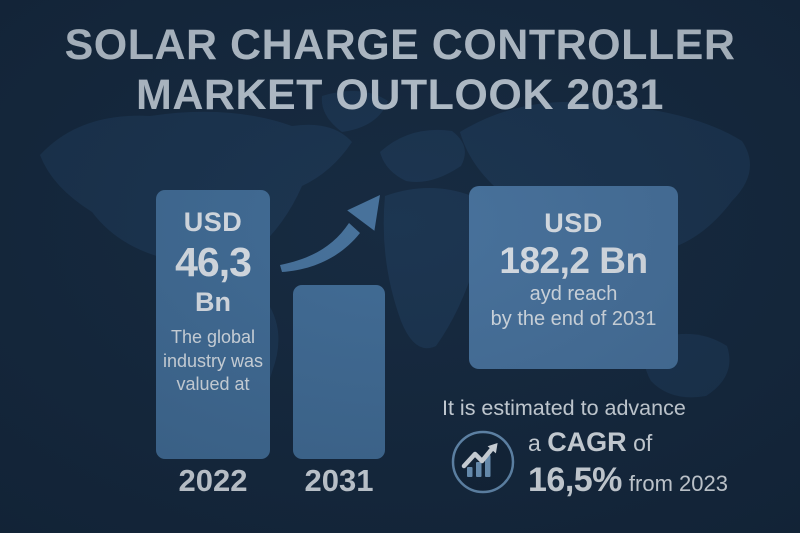  Describe the element at coordinates (400, 95) in the screenshot. I see `title-line-2: MARKET OUTLOOK 2031` at that location.